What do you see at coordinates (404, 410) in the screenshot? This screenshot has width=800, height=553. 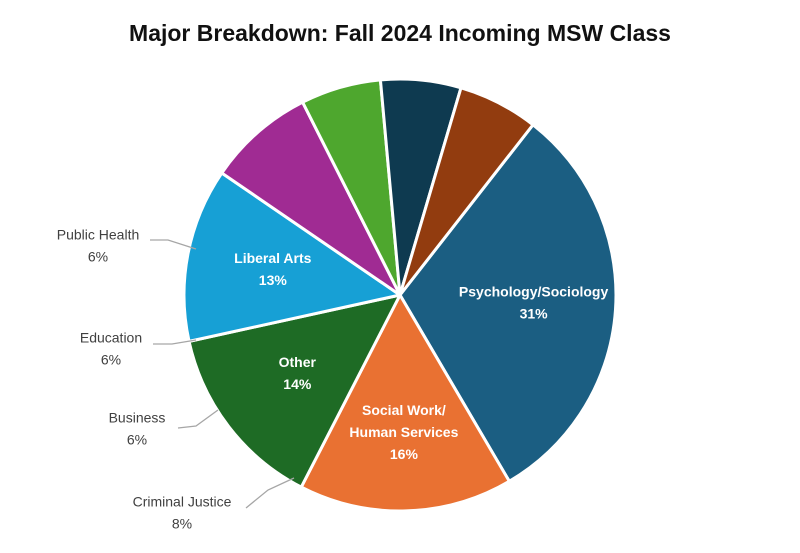 I see `data-label-category-social-work-human-services: Social Work/` at bounding box center [404, 410].